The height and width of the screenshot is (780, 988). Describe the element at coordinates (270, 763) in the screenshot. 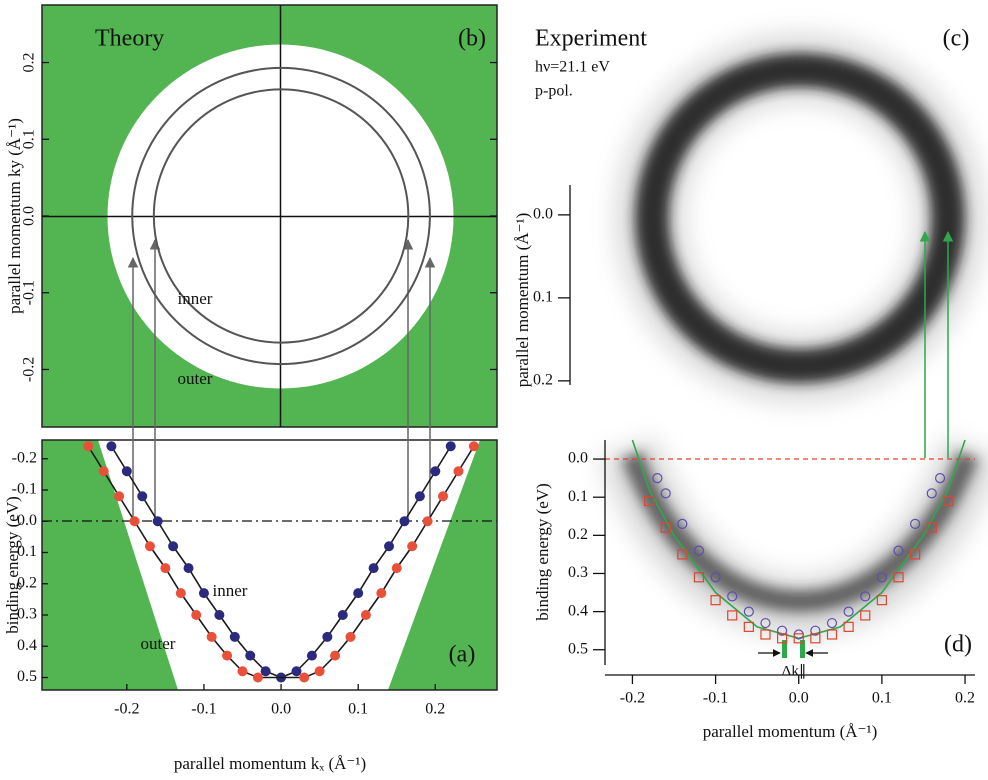

I see `x-axis-label: parallel momentum kₓ (Å⁻¹)` at that location.